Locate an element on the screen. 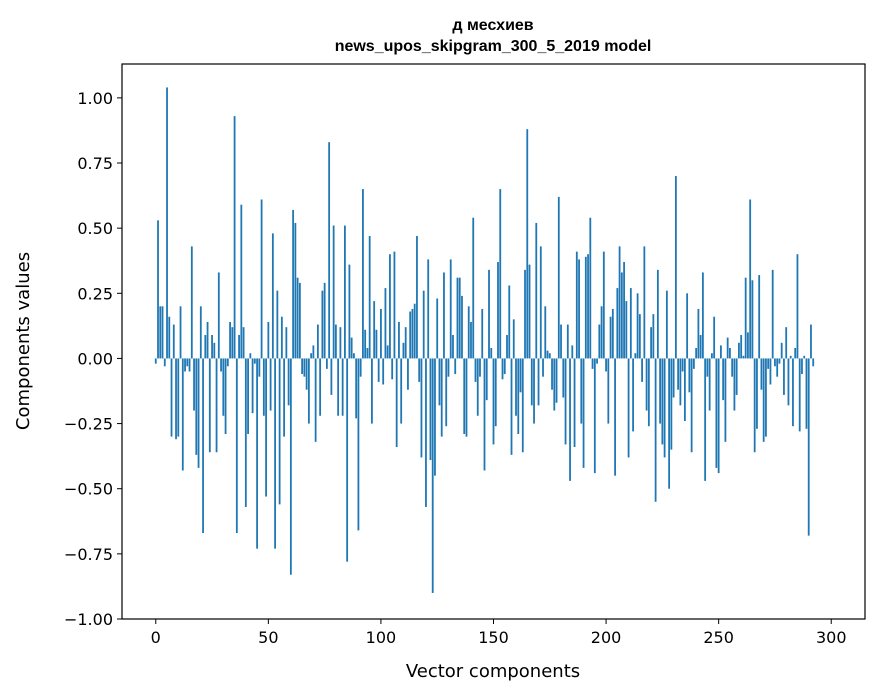 Image resolution: width=880 pixels, height=696 pixels. y-tick-label-6: 0.50 is located at coordinates (95, 228).